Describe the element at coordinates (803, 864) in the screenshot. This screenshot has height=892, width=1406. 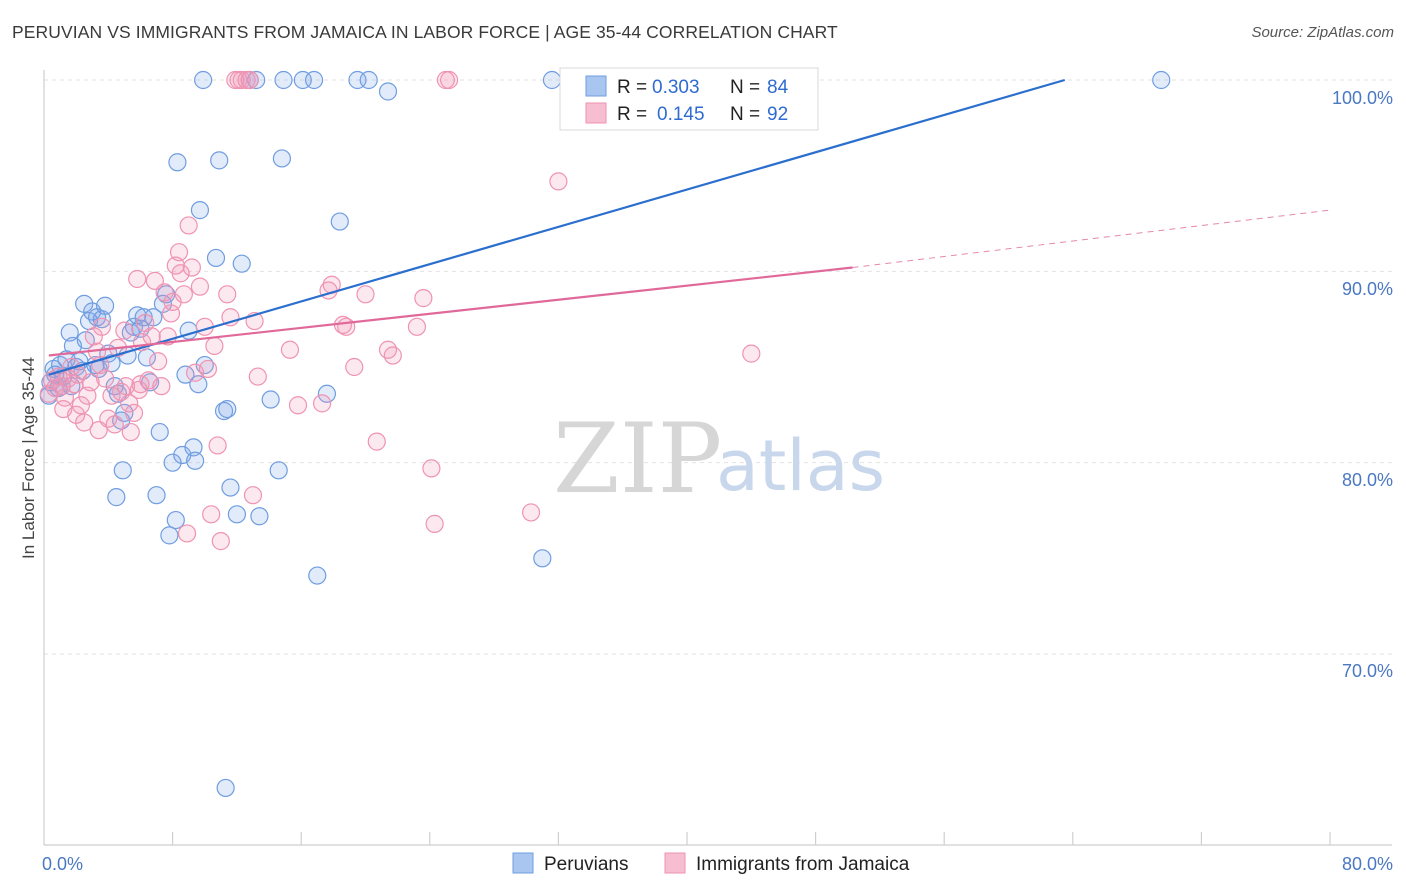
I see `legend-label-jamaica: Immigrants from Jamaica` at that location.